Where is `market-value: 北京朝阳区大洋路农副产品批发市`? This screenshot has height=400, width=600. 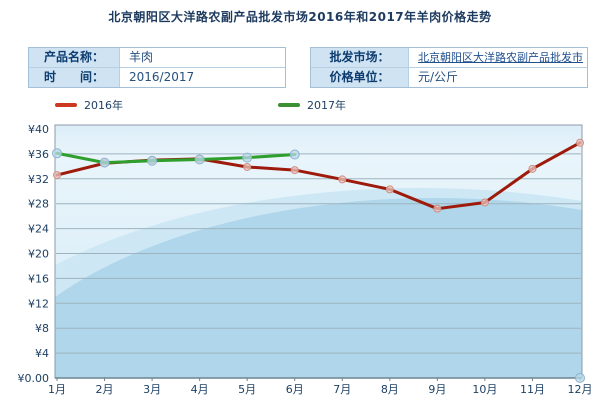 market-value: 北京朝阳区大洋路农副产品批发市 is located at coordinates (498, 57).